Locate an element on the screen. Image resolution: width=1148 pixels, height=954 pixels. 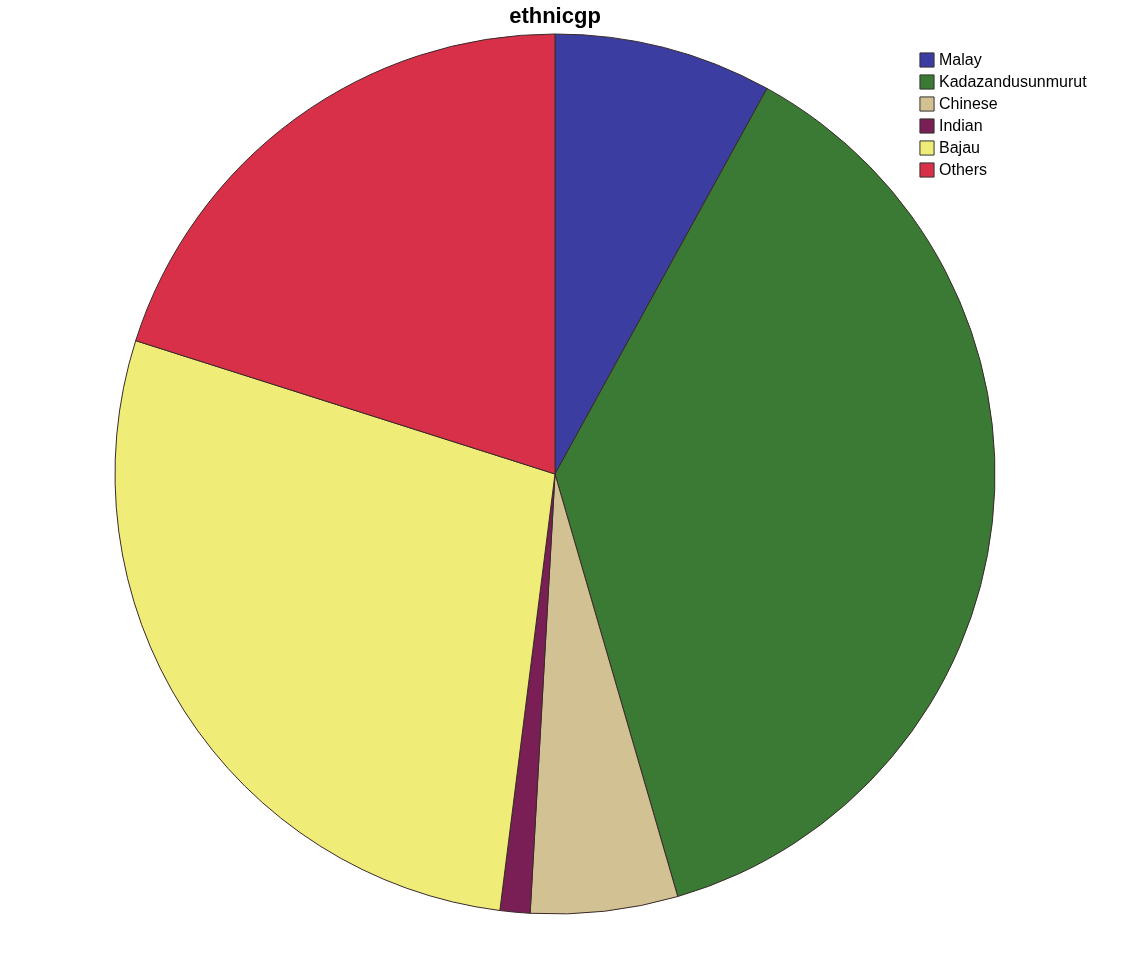
legend-label: Indian is located at coordinates (961, 125).